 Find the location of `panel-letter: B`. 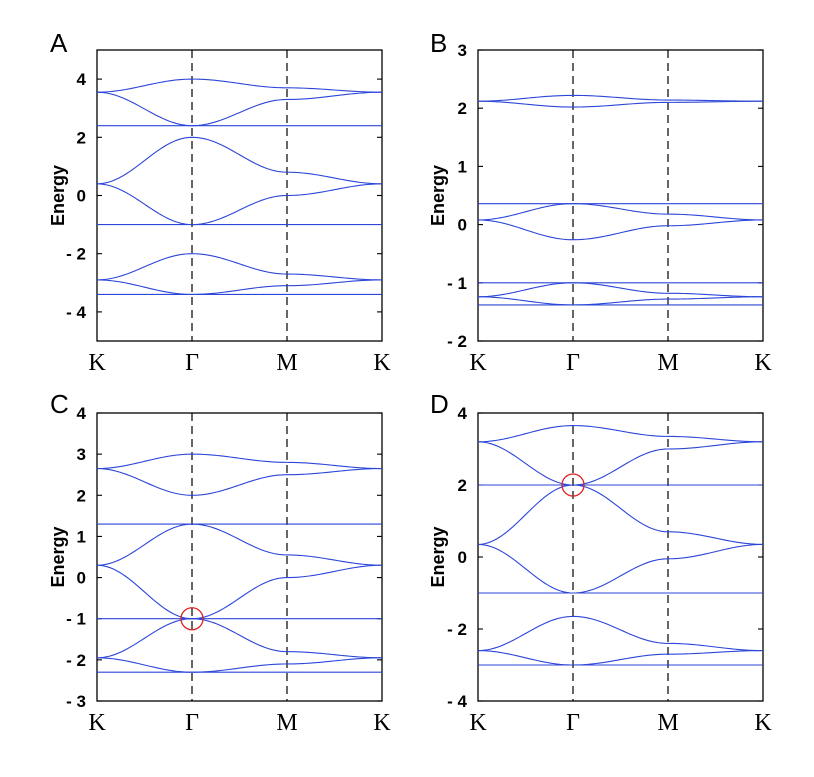

panel-letter: B is located at coordinates (438, 43).